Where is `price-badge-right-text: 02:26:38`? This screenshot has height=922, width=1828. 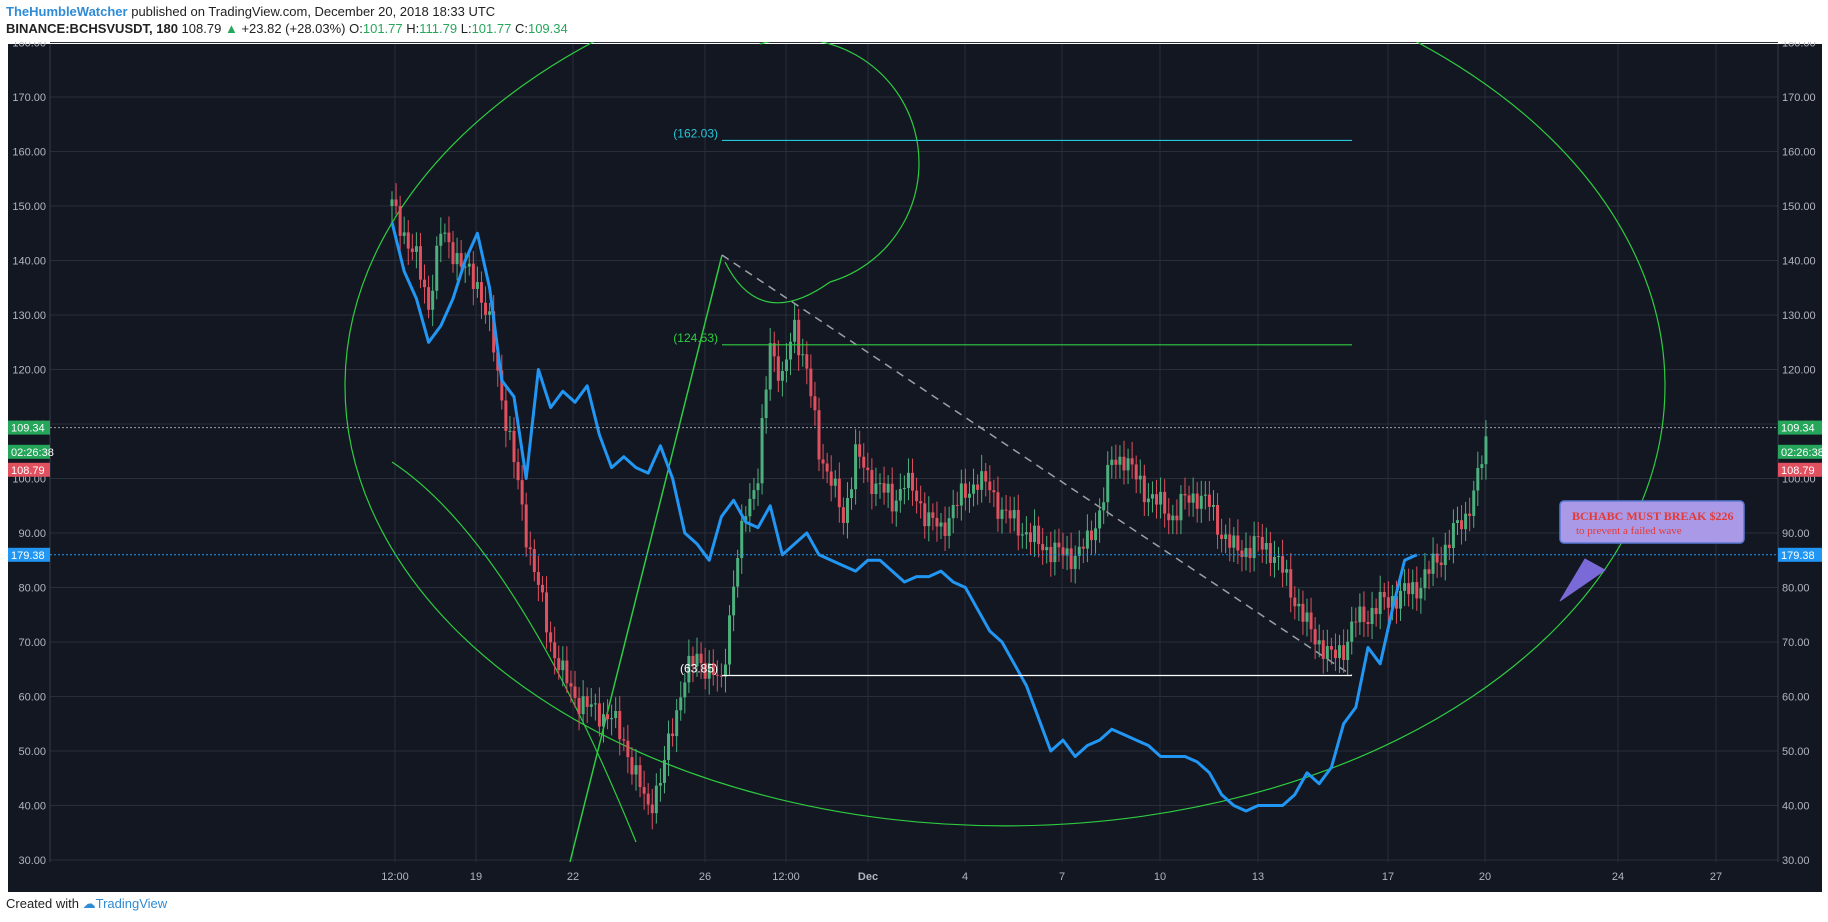 price-badge-right-text: 02:26:38 is located at coordinates (1802, 453).